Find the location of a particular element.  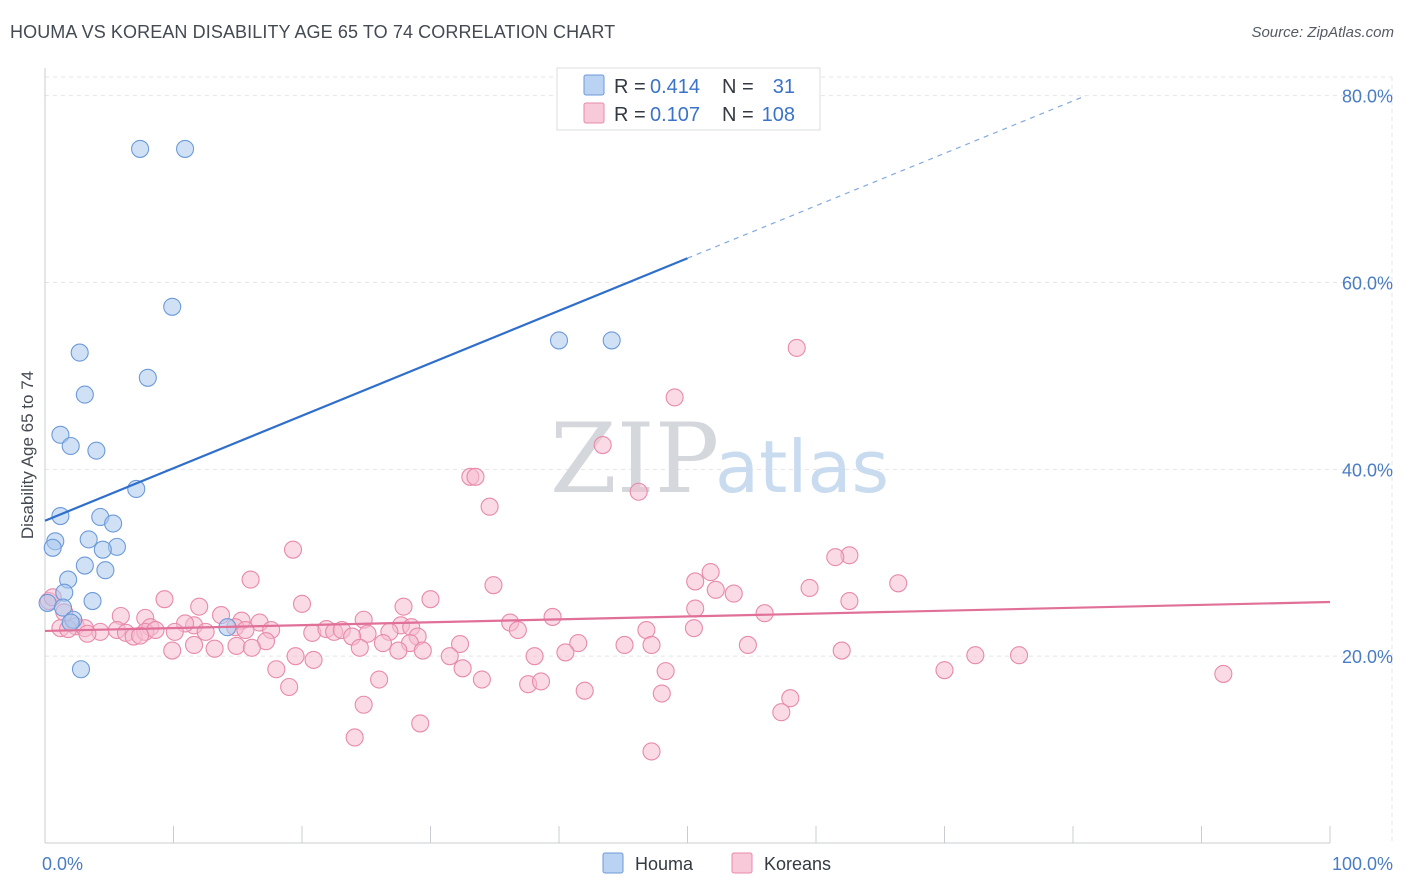

legend: R = 0.414 N = 31 R = 0.107 N = 108 is located at coordinates (688, 99).